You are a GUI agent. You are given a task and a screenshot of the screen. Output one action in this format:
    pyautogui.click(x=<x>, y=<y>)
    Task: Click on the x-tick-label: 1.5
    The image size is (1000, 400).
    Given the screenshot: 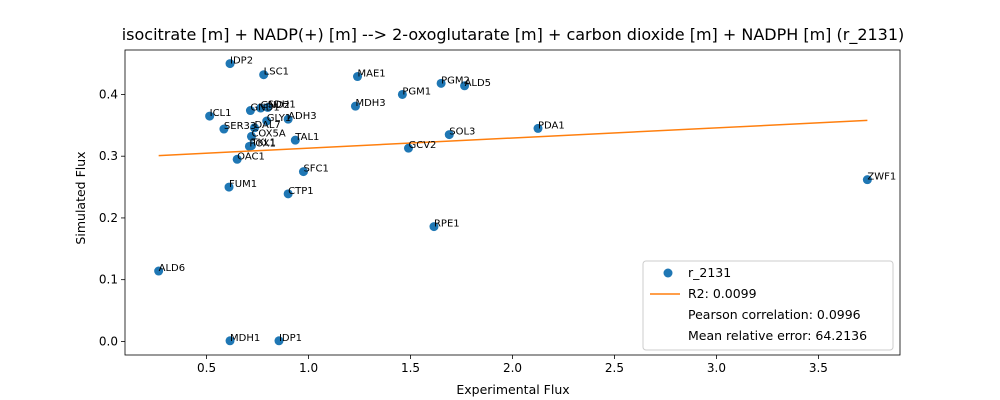 What is the action you would take?
    pyautogui.click(x=410, y=368)
    